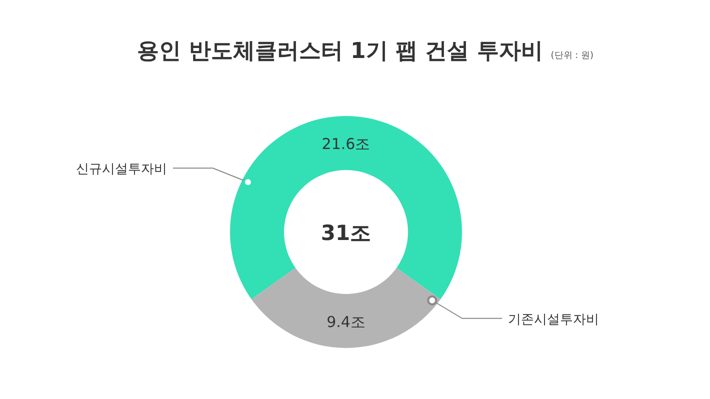 The height and width of the screenshot is (399, 710). Describe the element at coordinates (346, 144) in the screenshot. I see `data-label: 21.6조` at that location.